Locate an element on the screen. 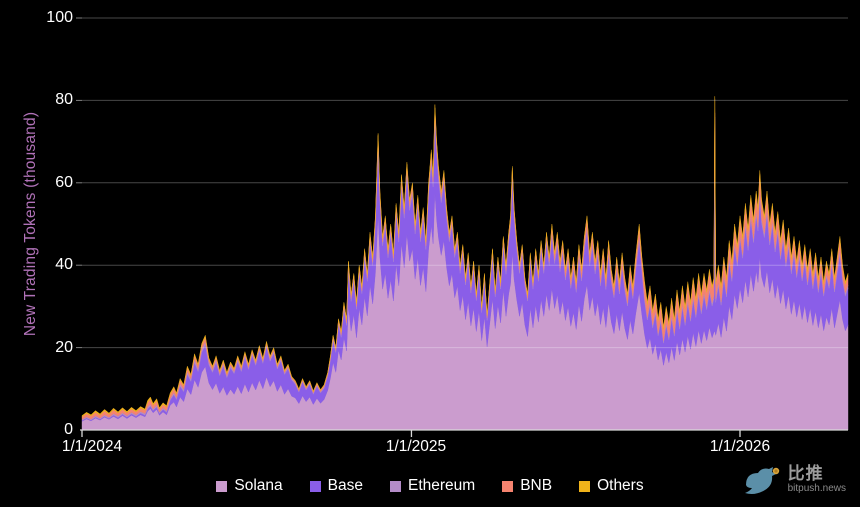  legend-item-solana: Solana is located at coordinates (249, 486).